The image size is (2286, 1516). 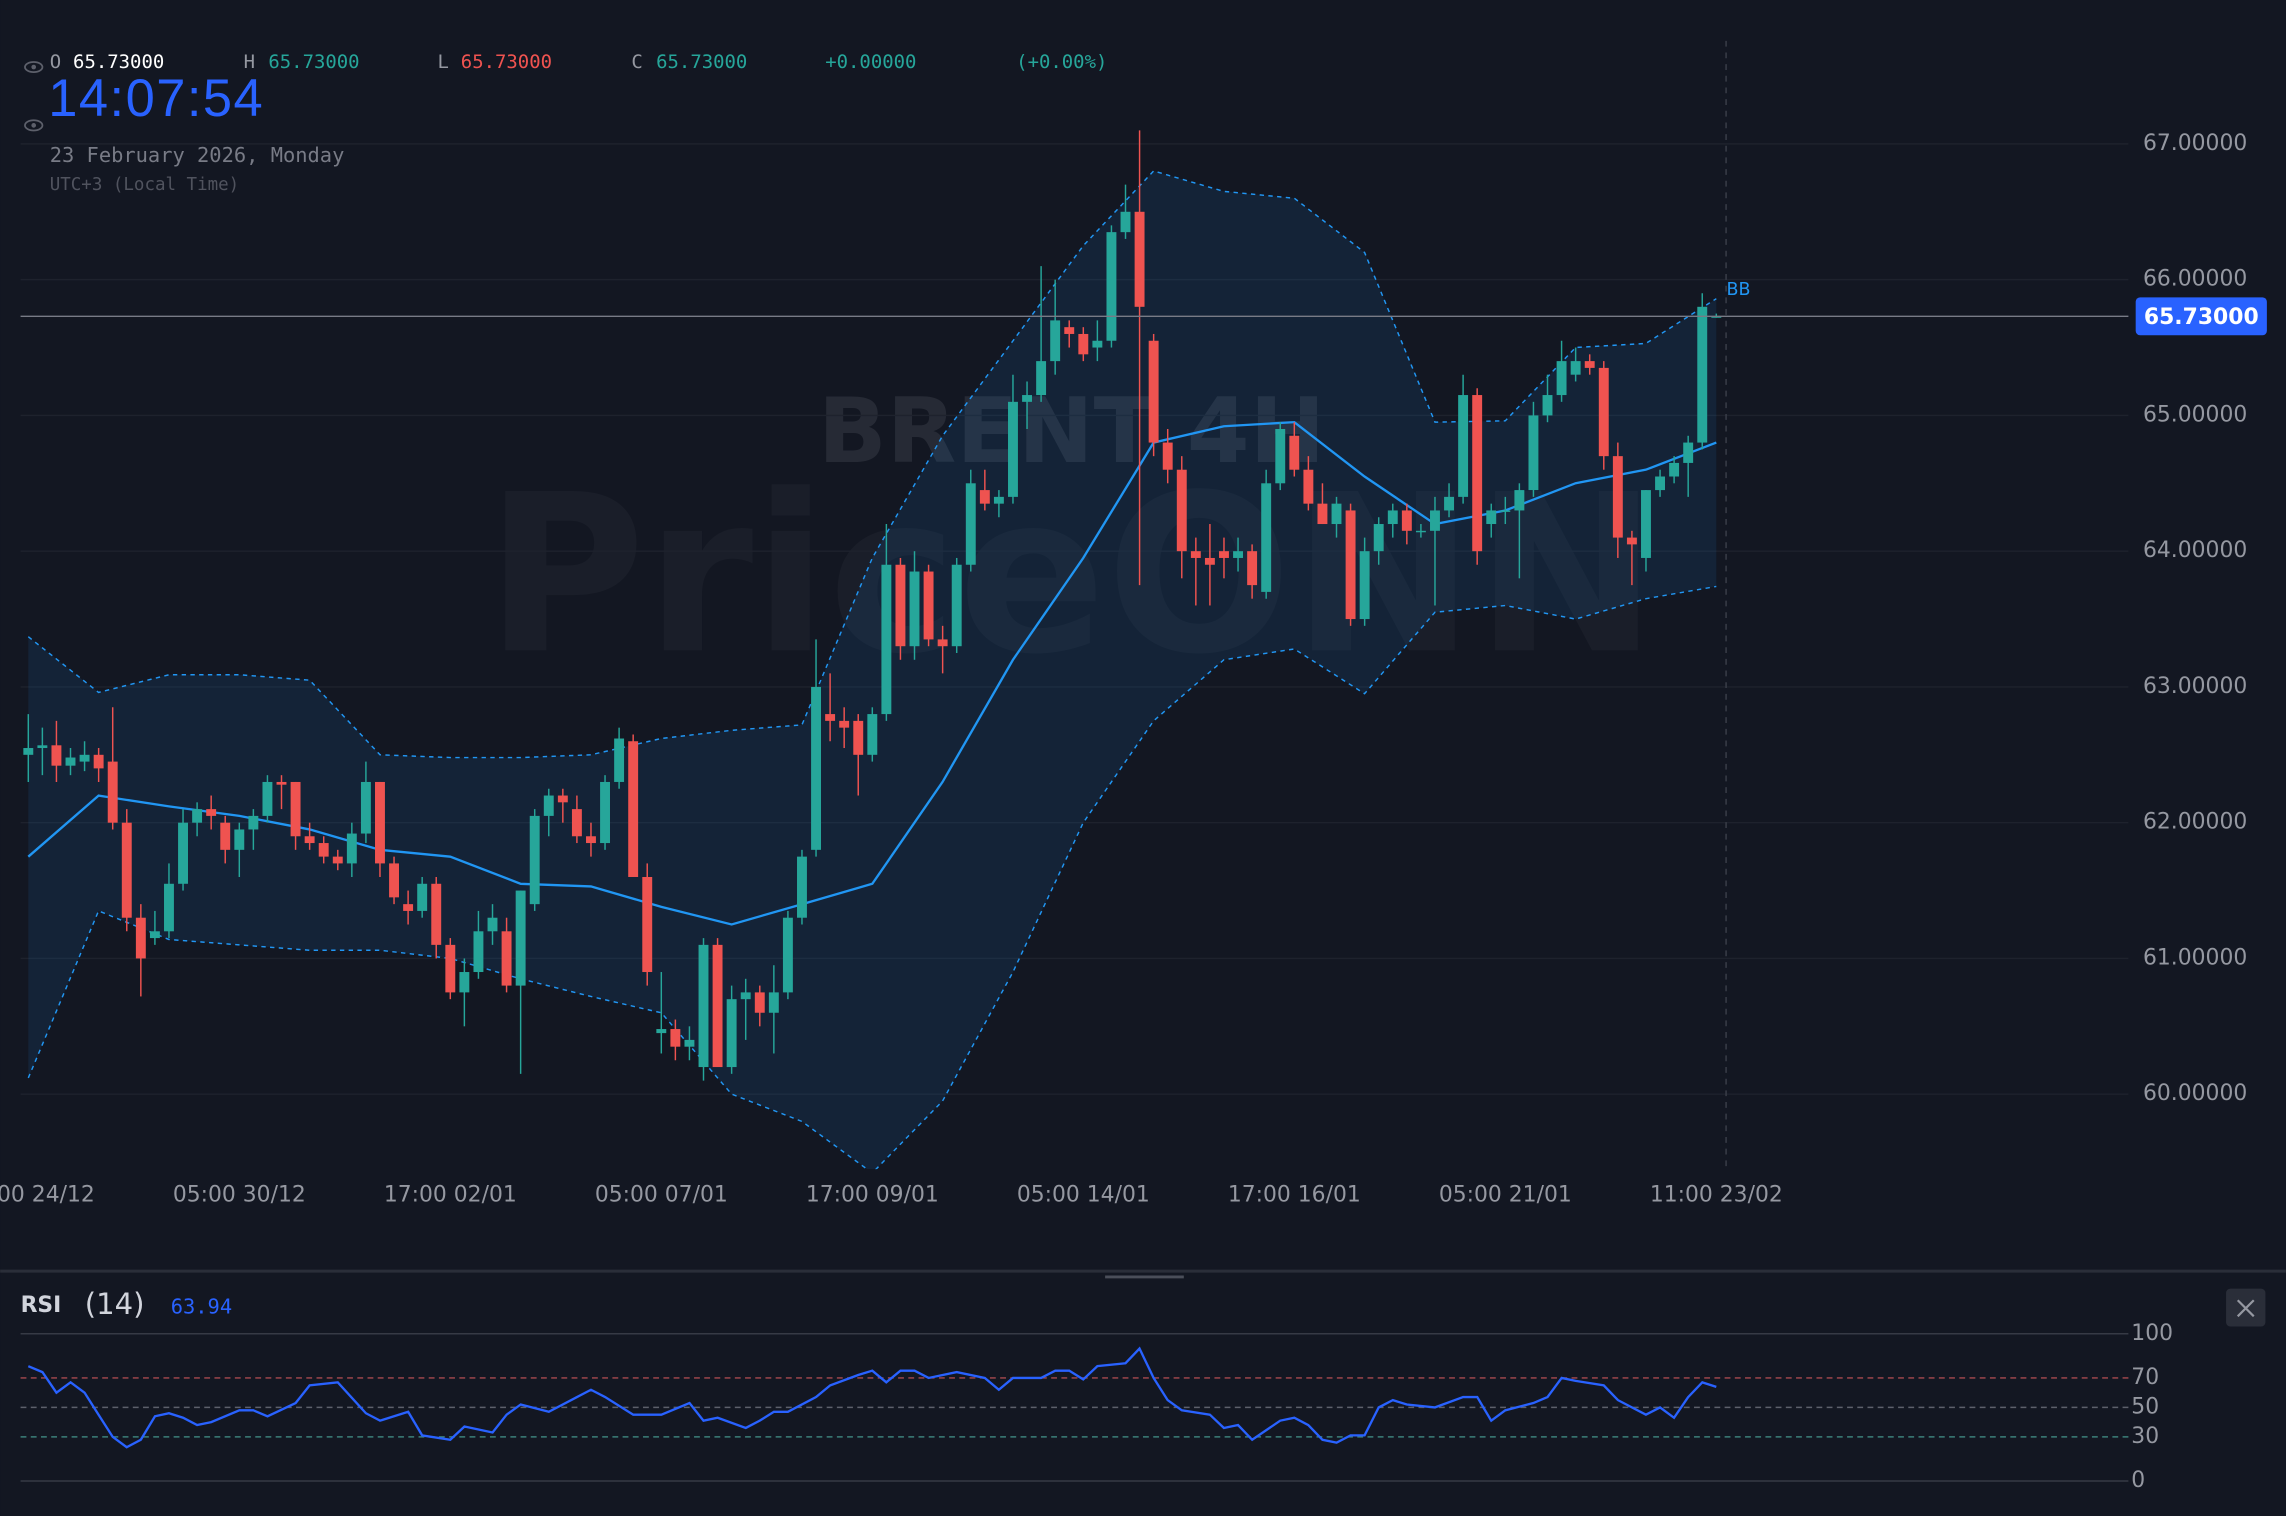 I want to click on rsi-value: 63.94, so click(x=201, y=1307).